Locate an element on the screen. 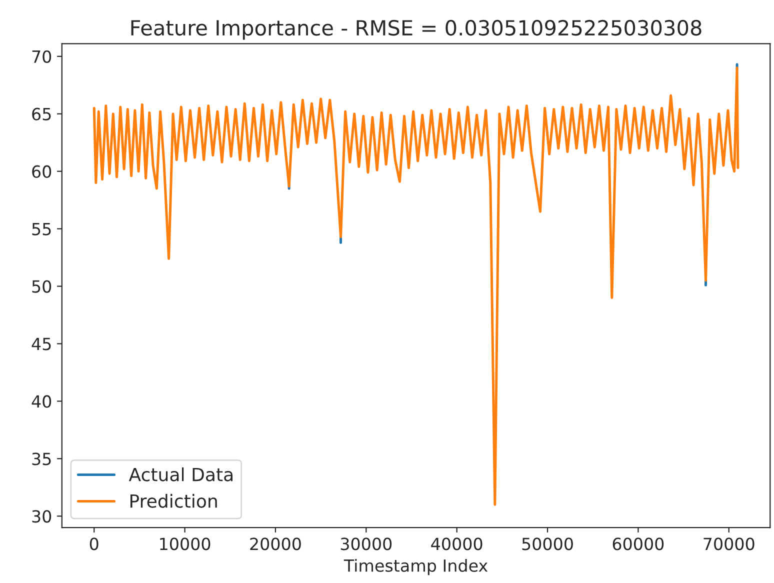  x-tick-label: 60000 is located at coordinates (638, 544).